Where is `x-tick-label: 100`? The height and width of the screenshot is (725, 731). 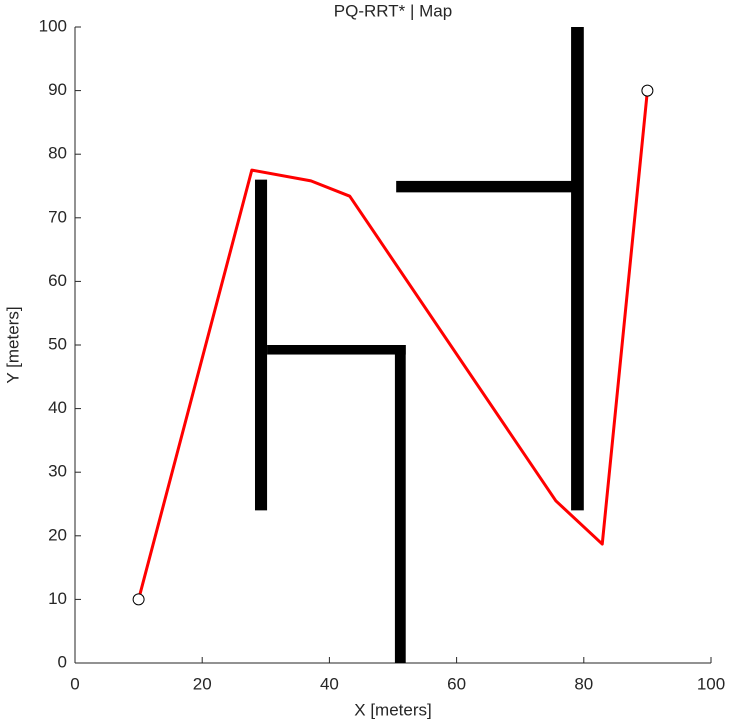
x-tick-label: 100 is located at coordinates (711, 683).